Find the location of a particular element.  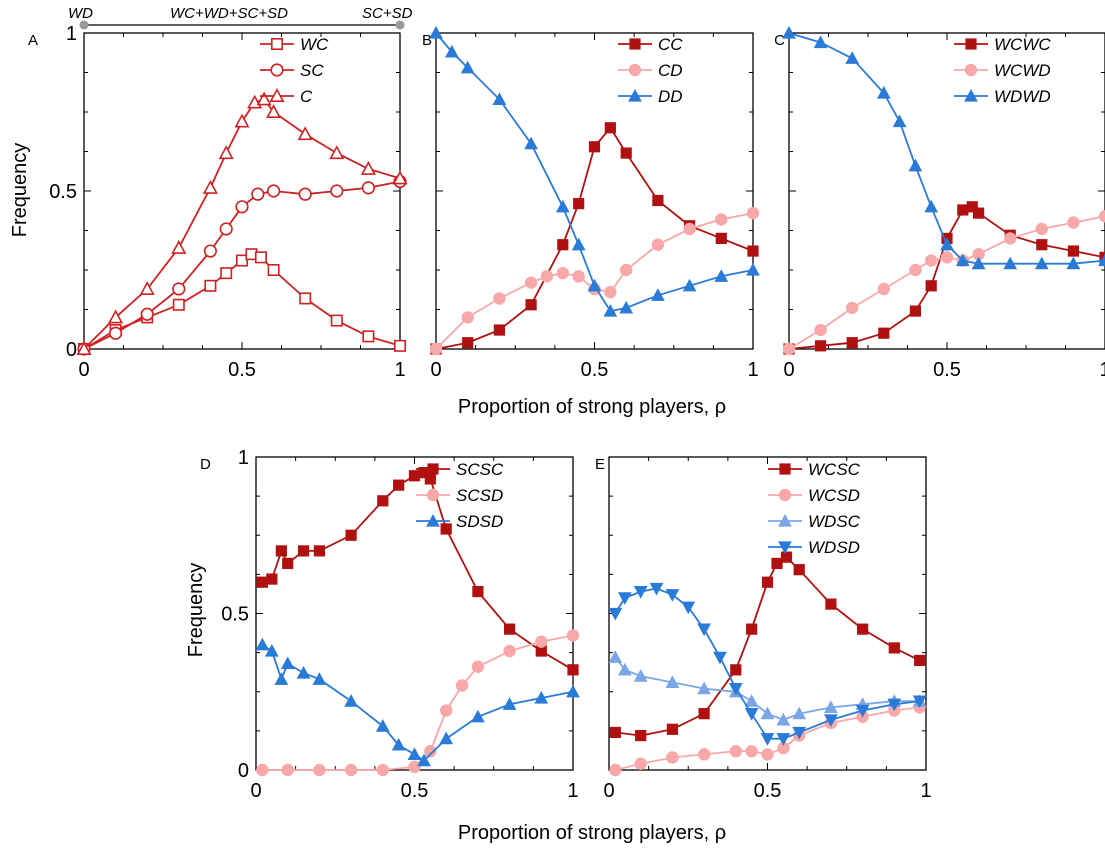

legend-label: SCSC is located at coordinates (480, 469).